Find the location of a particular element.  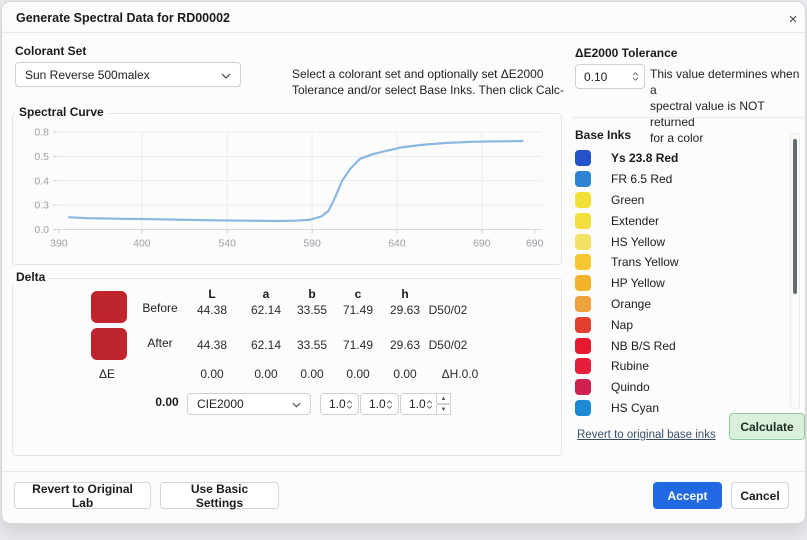

colorant-set-label: Colorant Set is located at coordinates (51, 51).